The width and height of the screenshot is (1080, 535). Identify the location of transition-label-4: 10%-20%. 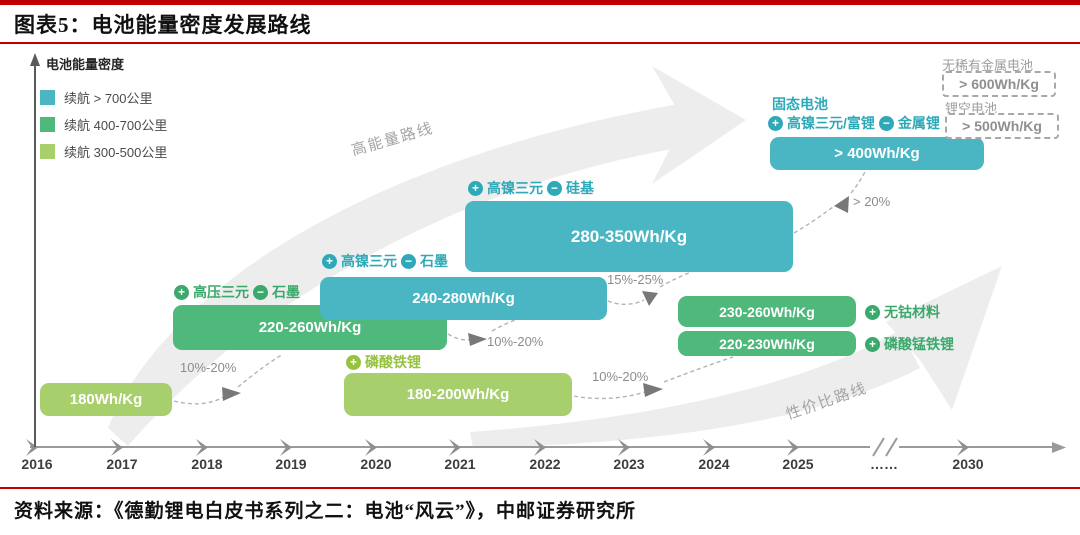
(620, 376).